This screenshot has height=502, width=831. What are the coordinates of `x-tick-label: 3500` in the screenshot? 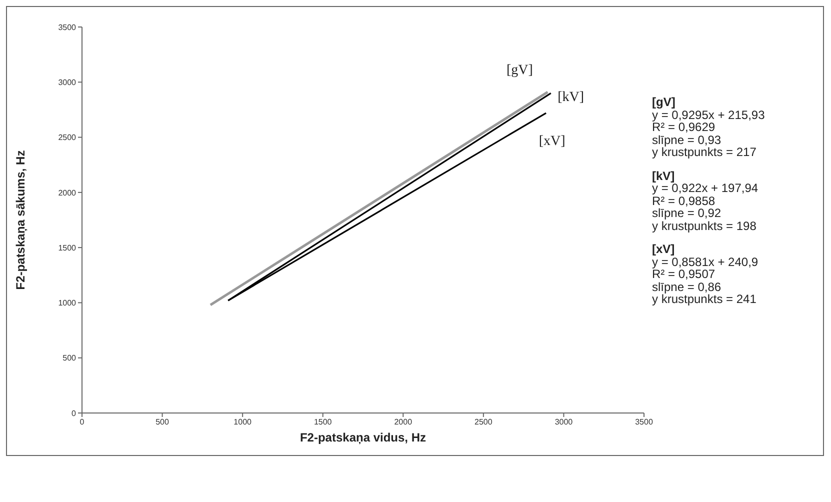 It's located at (644, 422).